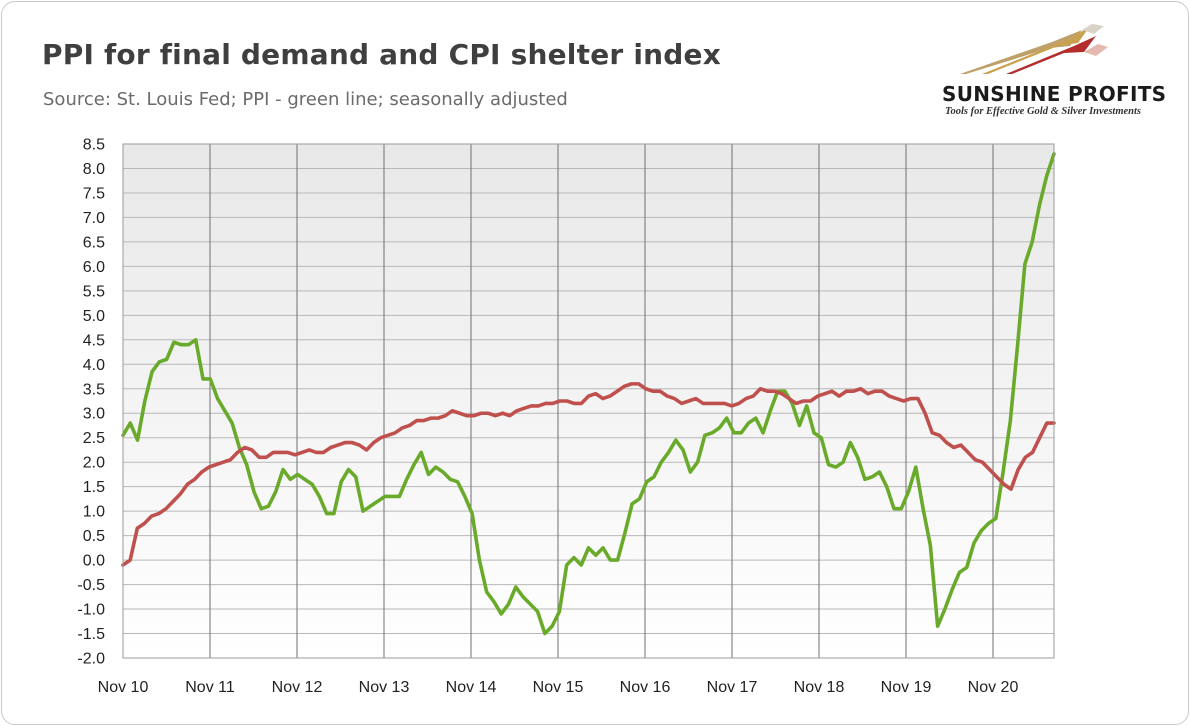 Image resolution: width=1190 pixels, height=726 pixels. What do you see at coordinates (384, 687) in the screenshot?
I see `x-tick-label: Nov 13` at bounding box center [384, 687].